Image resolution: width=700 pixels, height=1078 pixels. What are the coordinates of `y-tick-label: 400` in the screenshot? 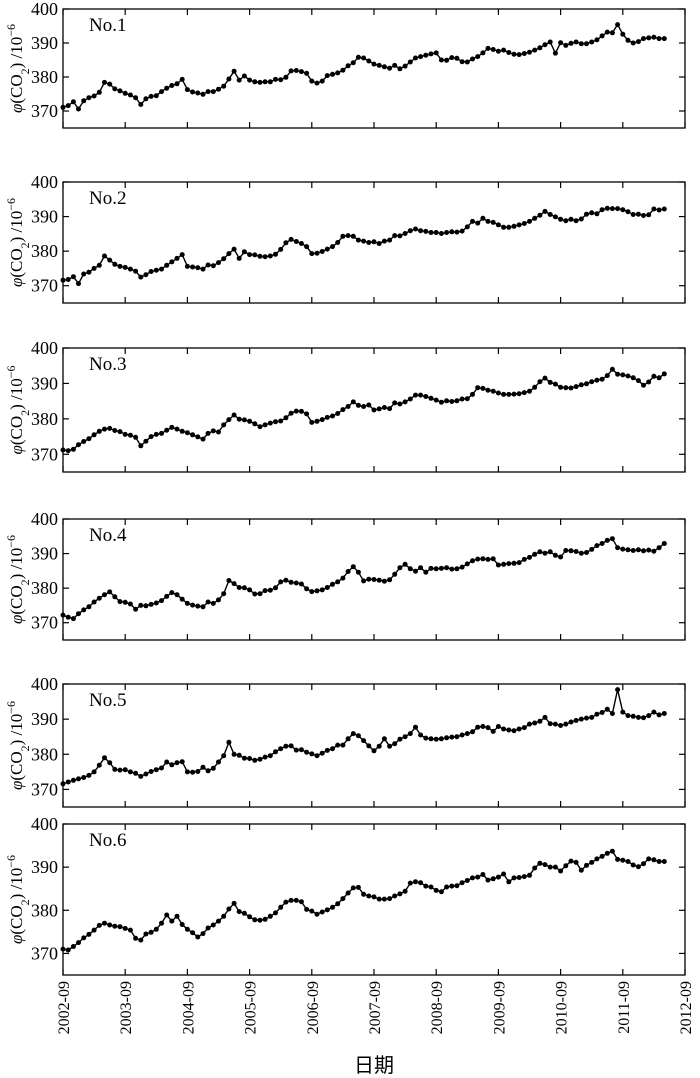 It's located at (44, 182).